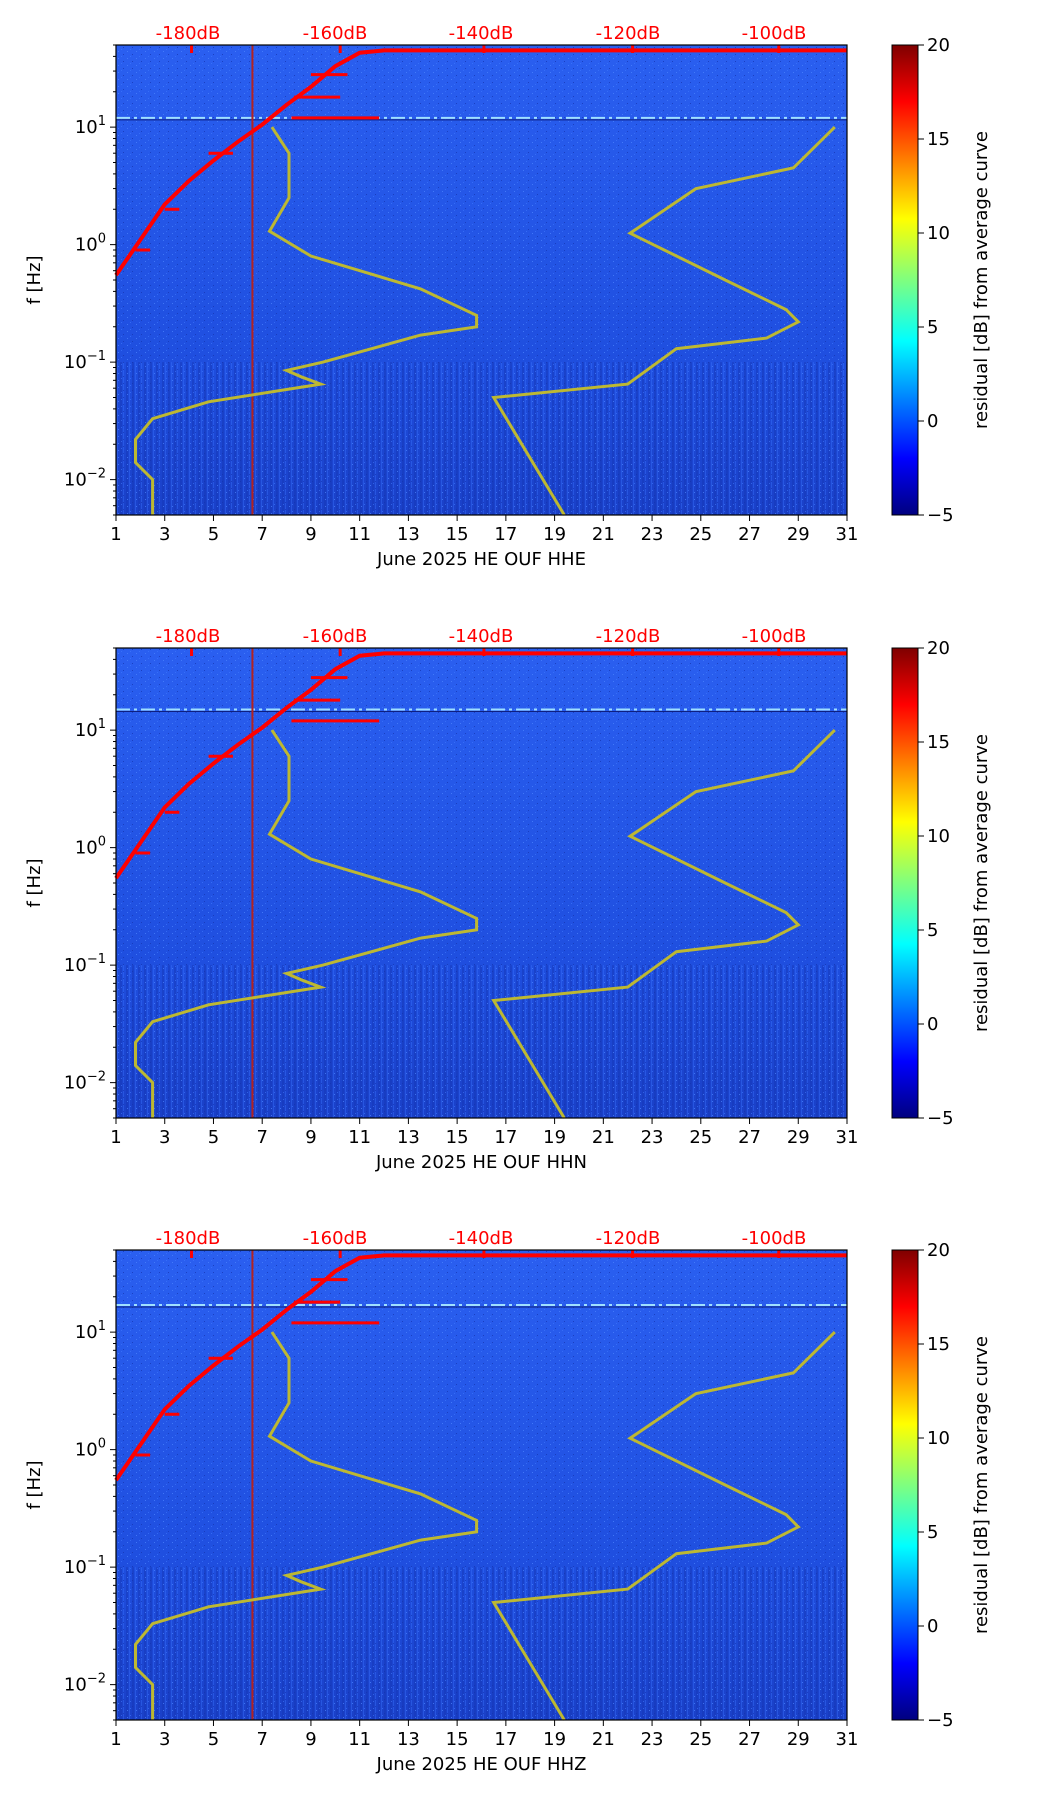 The height and width of the screenshot is (1806, 1052). I want to click on colorbar-tick-label: 20, so click(938, 45).